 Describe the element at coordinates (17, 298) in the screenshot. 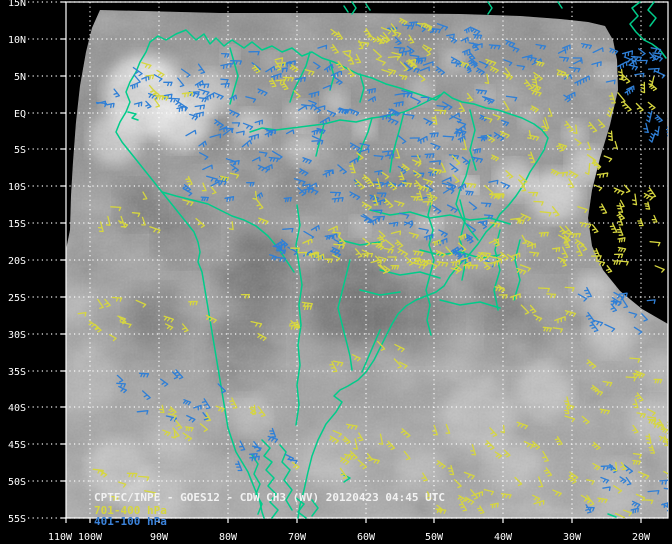

I see `lat-axis-label: 25S` at that location.